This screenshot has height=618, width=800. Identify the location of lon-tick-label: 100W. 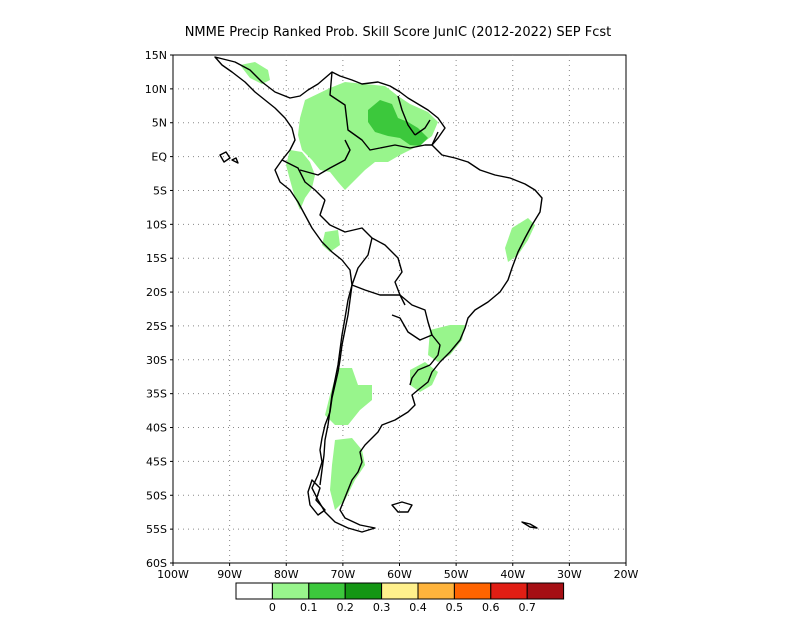
(173, 574).